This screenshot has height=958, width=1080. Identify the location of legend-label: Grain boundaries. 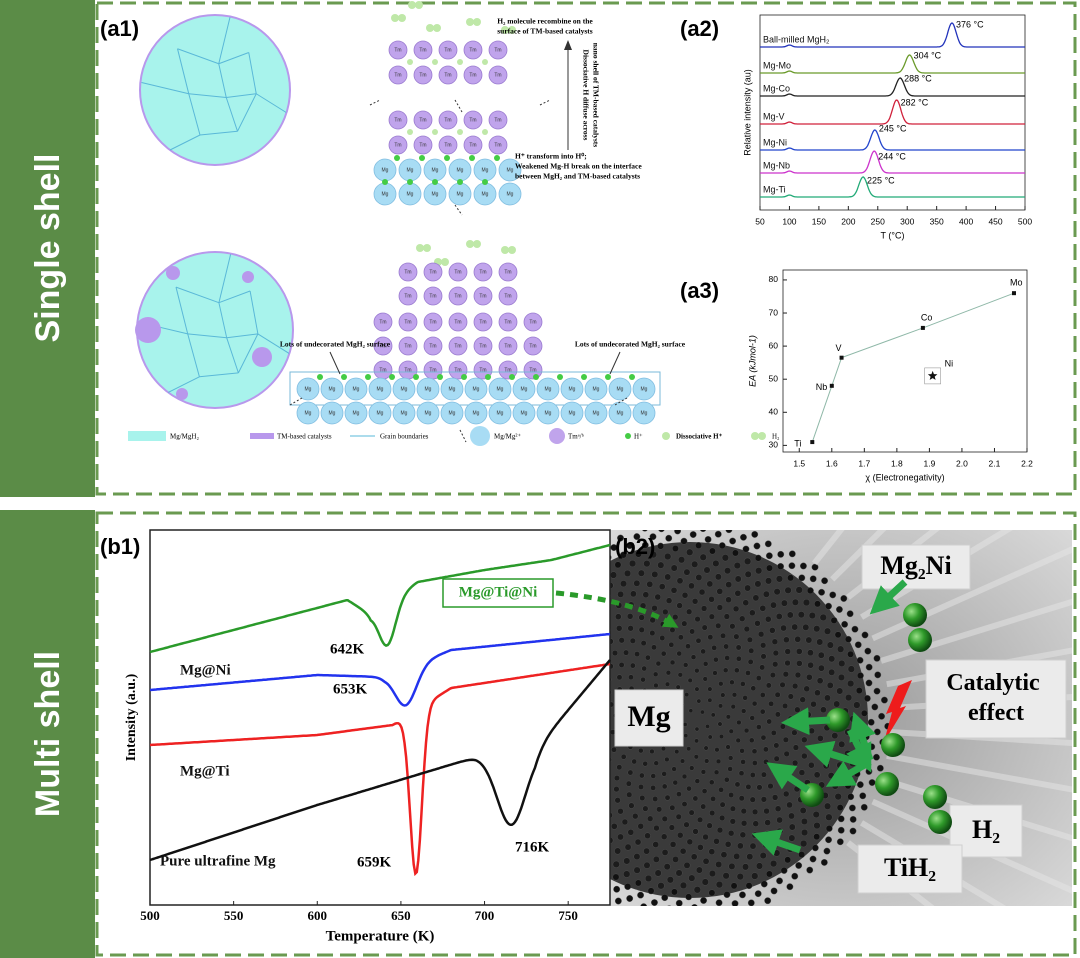
(404, 437).